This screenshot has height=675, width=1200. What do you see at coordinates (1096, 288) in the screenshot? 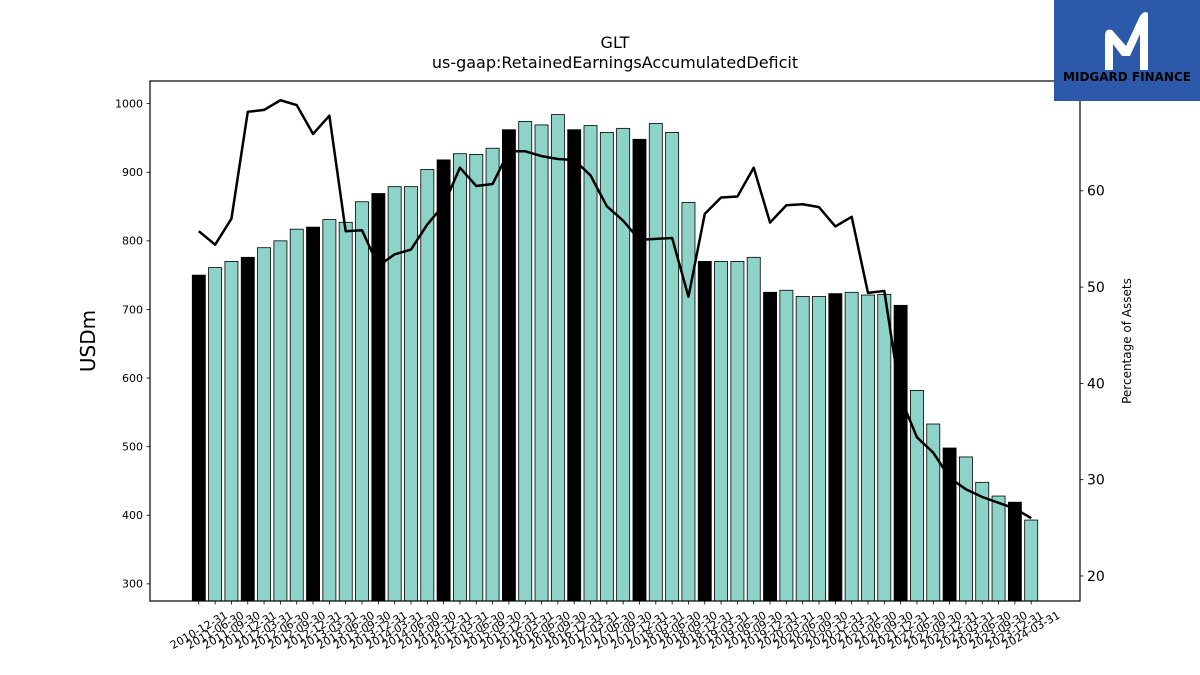
I see `y2-tick-label: 50` at bounding box center [1096, 288].